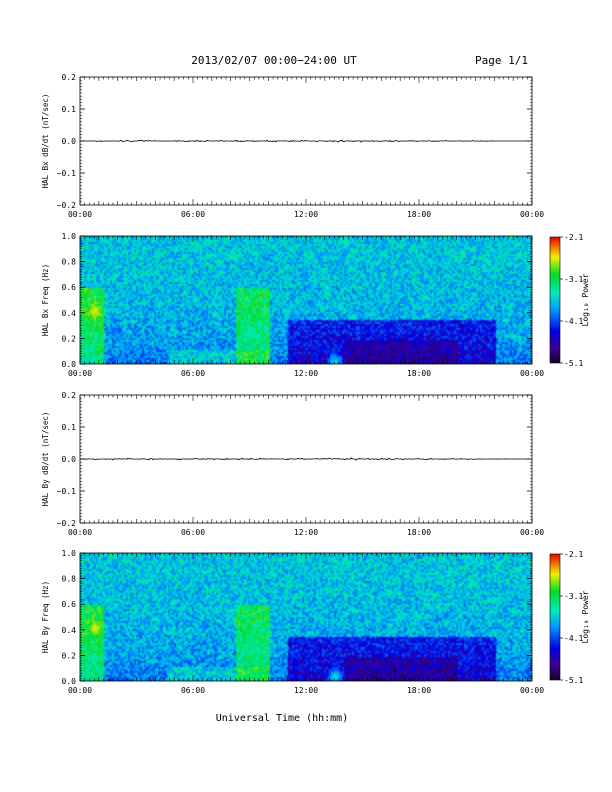  I want to click on x-axis-label: Universal Time (hh:mm), so click(282, 718).